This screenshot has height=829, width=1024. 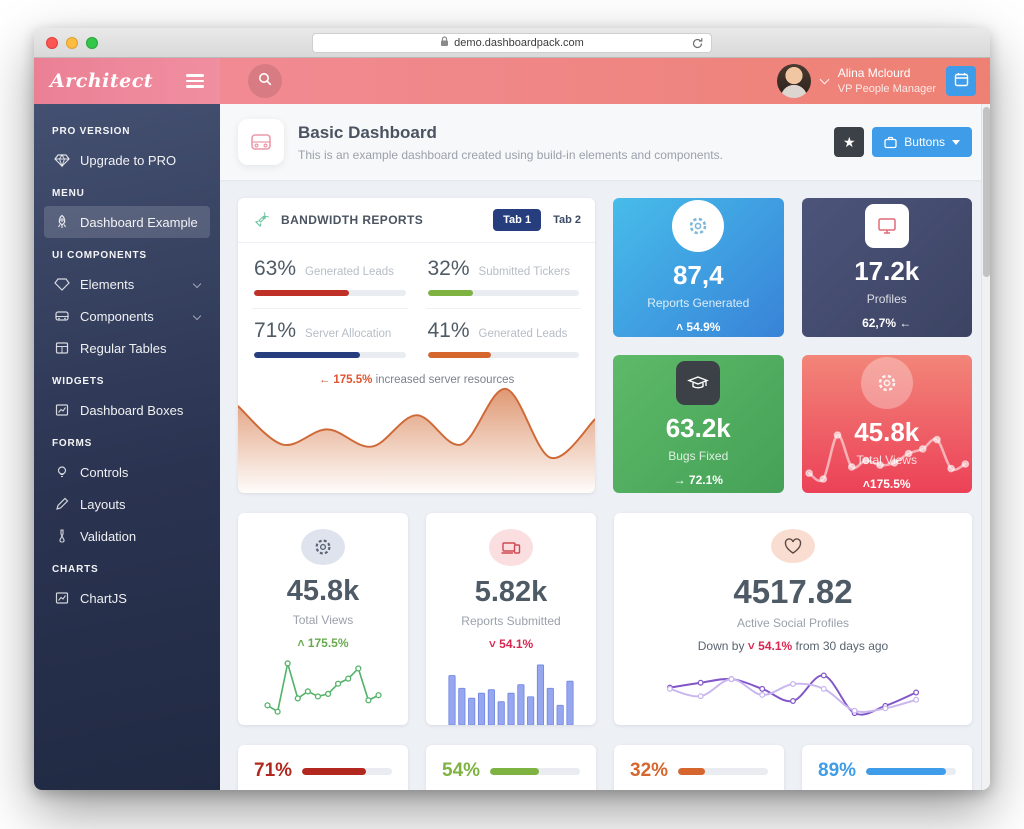 I want to click on total-views-metric-card: 45.8k Total Views ˄ 175.5%, so click(x=323, y=619).